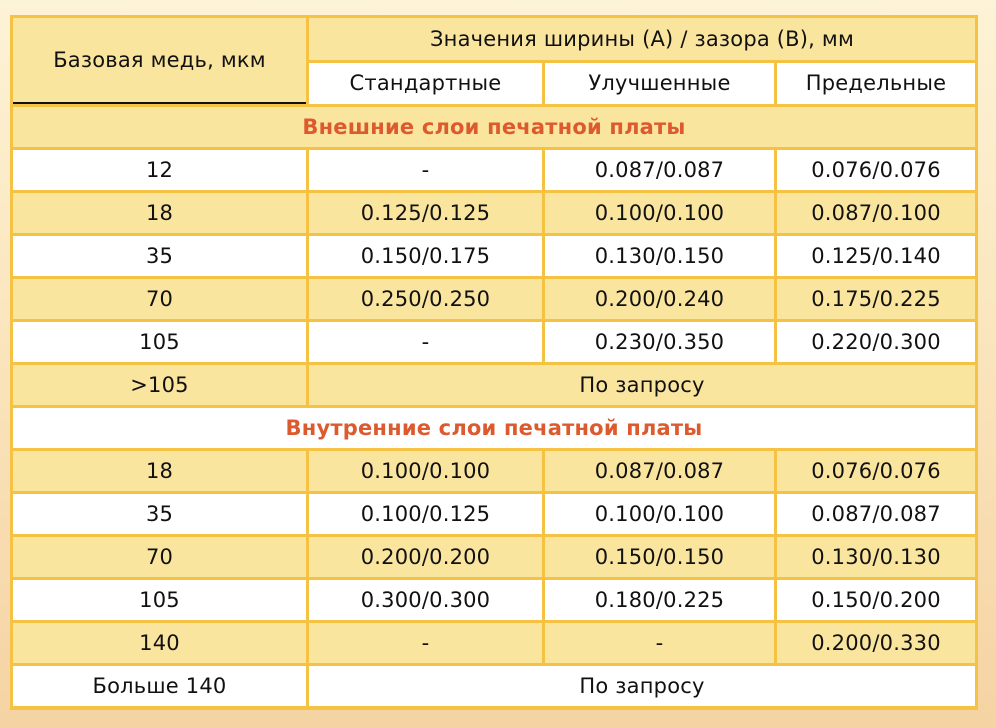  I want to click on cell-limit: 0.130/0.130, so click(876, 557).